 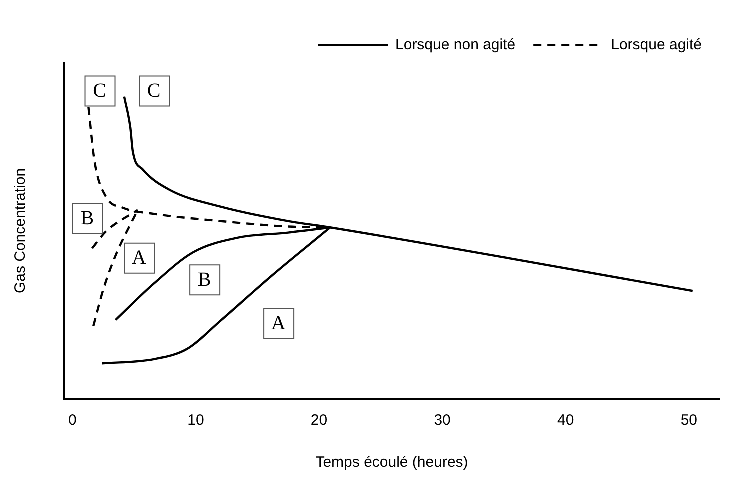 I want to click on x-tick-label: 10, so click(x=196, y=421).